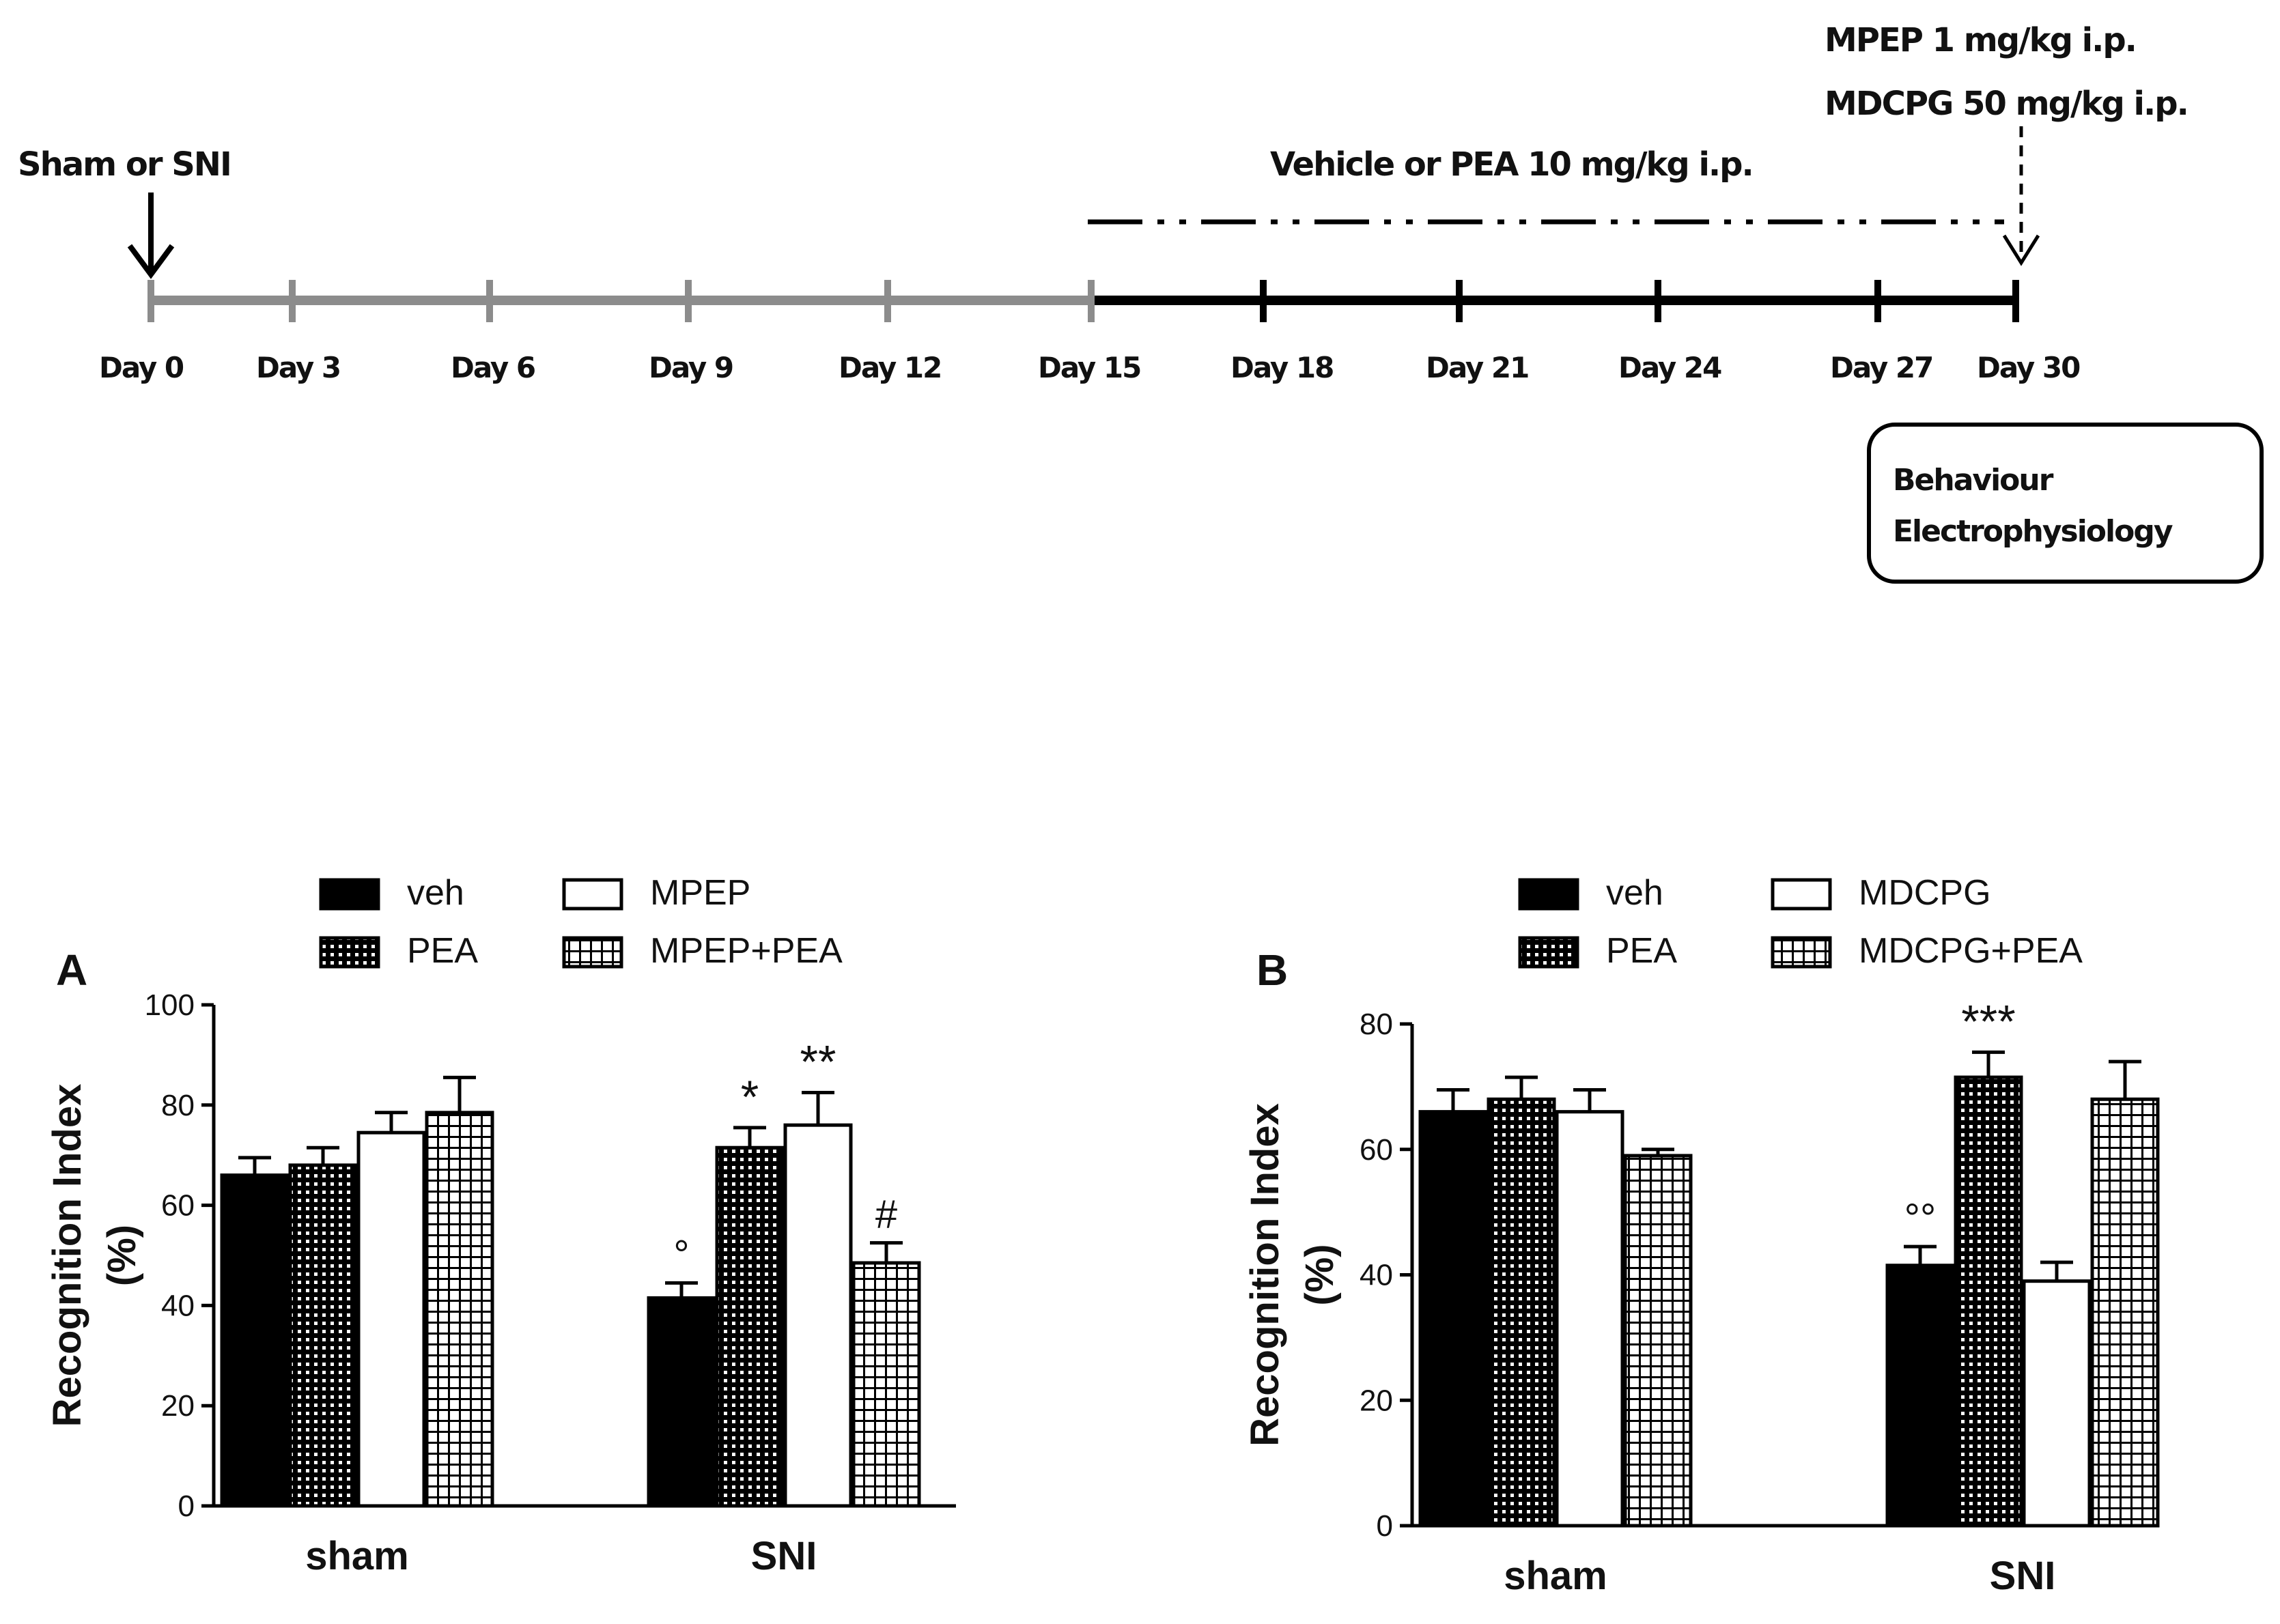 This screenshot has width=2280, height=1624. Describe the element at coordinates (141, 367) in the screenshot. I see `day-label: Day 0` at that location.